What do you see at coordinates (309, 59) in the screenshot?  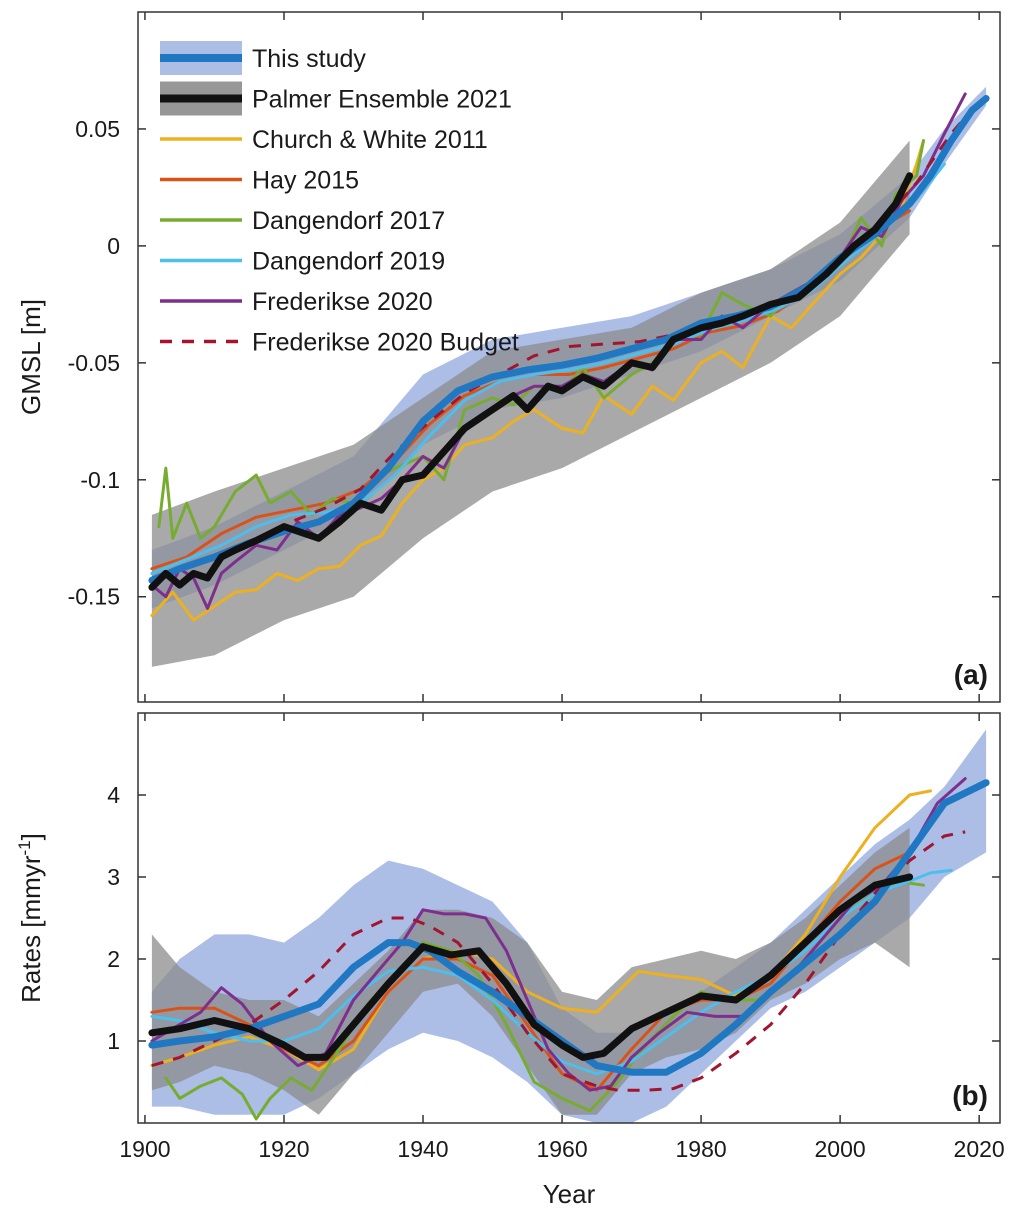 I see `legend-label: This study` at bounding box center [309, 59].